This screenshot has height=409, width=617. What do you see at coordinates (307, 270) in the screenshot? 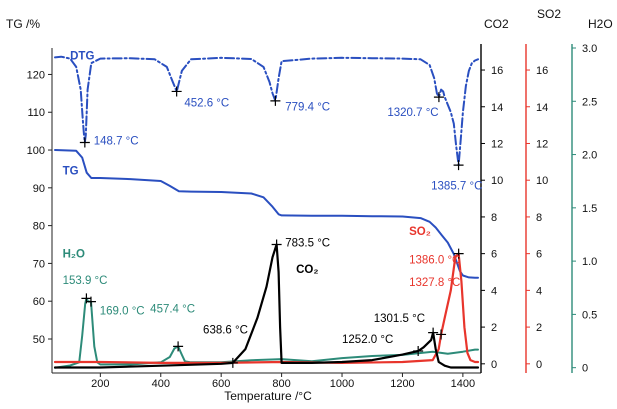
I see `series-label-co2: CO₂` at bounding box center [307, 270].